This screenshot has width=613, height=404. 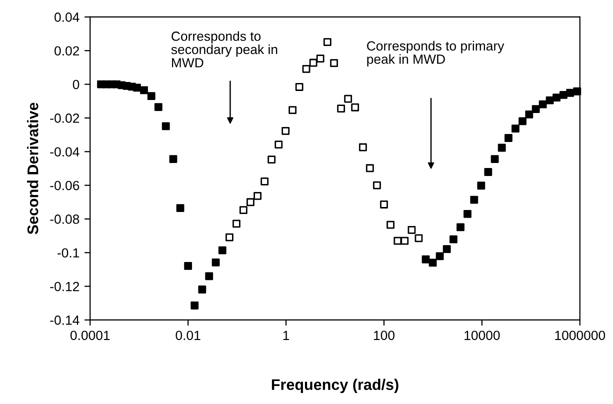 What do you see at coordinates (384, 335) in the screenshot?
I see `x-tick-label: 100` at bounding box center [384, 335].